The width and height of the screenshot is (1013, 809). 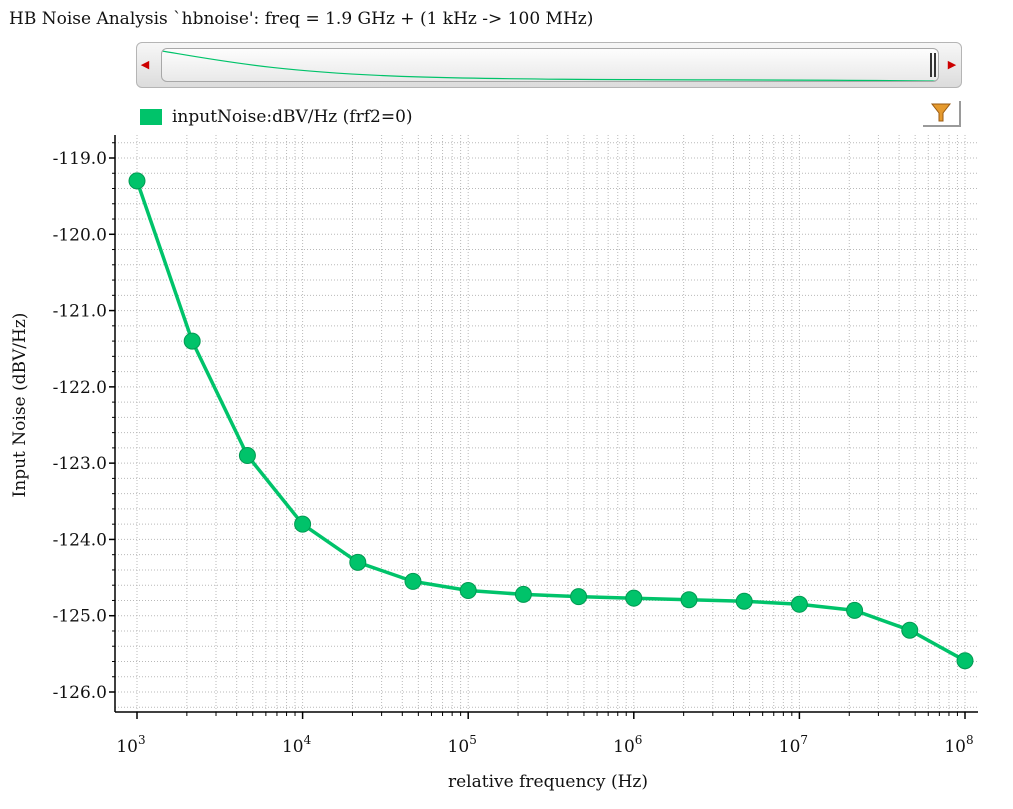 I want to click on overview-curve, so click(x=550, y=65).